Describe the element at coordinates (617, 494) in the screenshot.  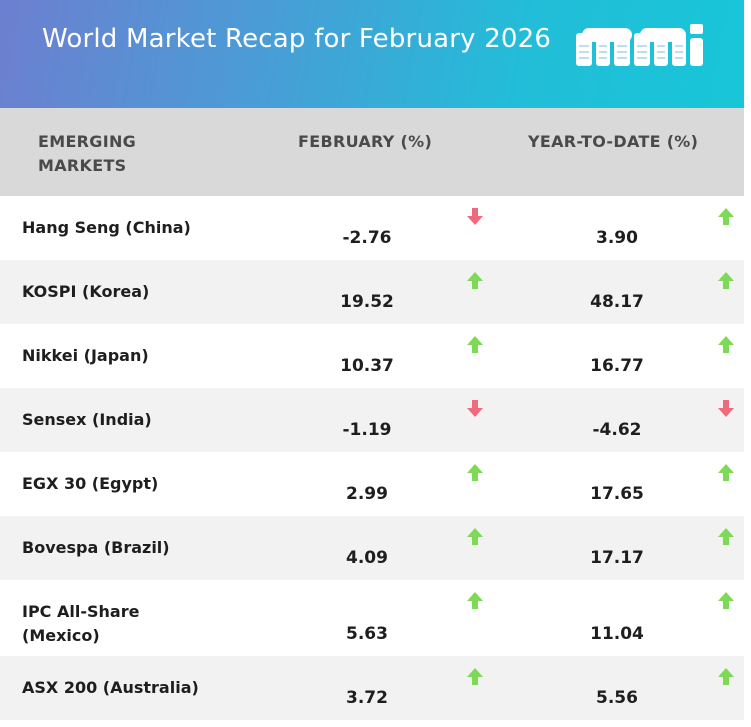
I see `ytd-value: 17.65` at that location.